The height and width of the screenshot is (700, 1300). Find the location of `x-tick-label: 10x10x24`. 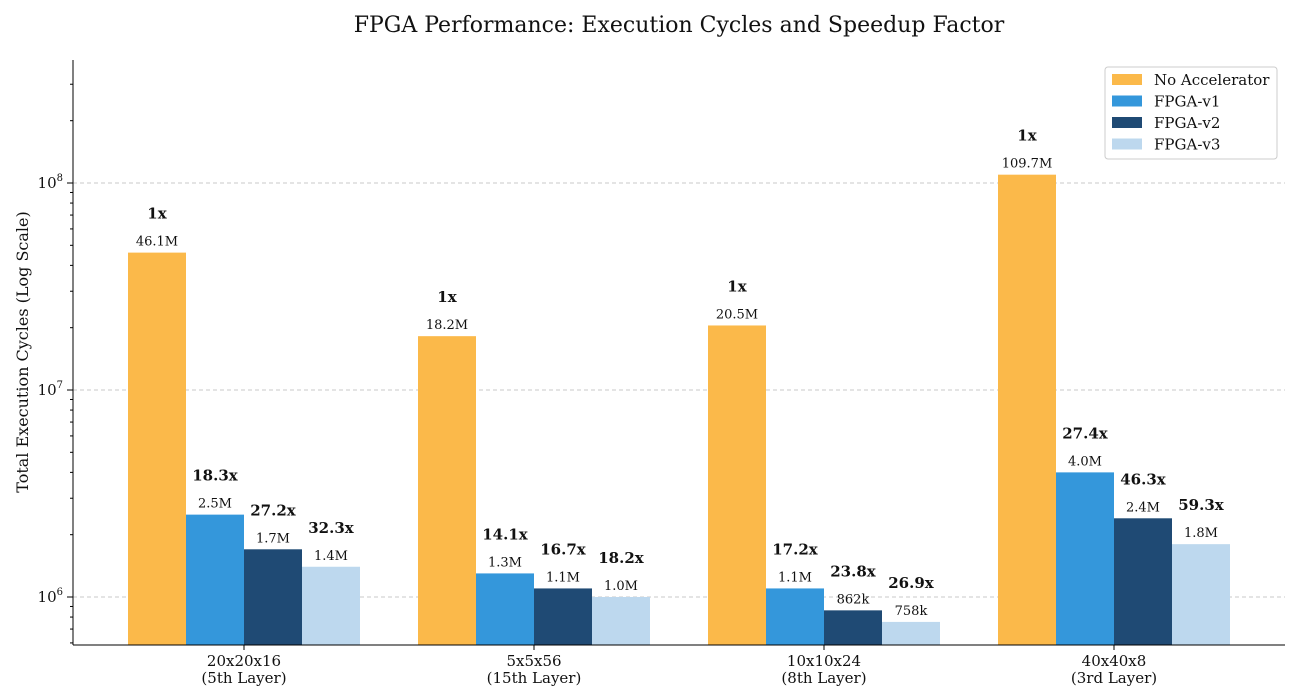

x-tick-label: 10x10x24 is located at coordinates (824, 661).